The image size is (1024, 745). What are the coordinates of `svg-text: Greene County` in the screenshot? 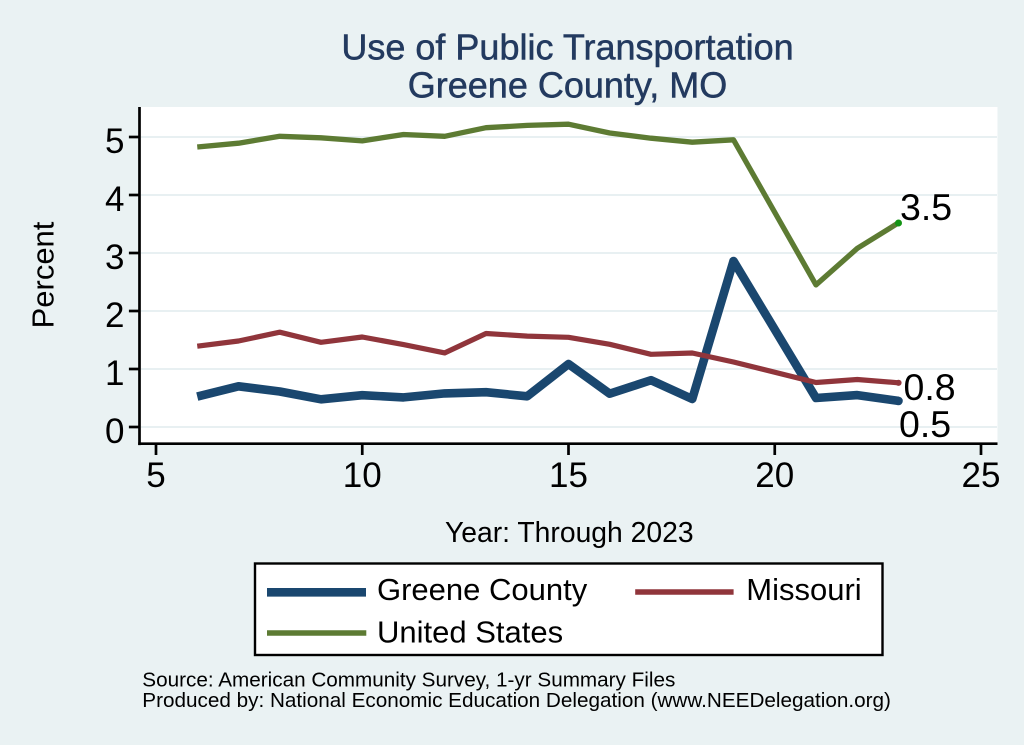 It's located at (482, 589).